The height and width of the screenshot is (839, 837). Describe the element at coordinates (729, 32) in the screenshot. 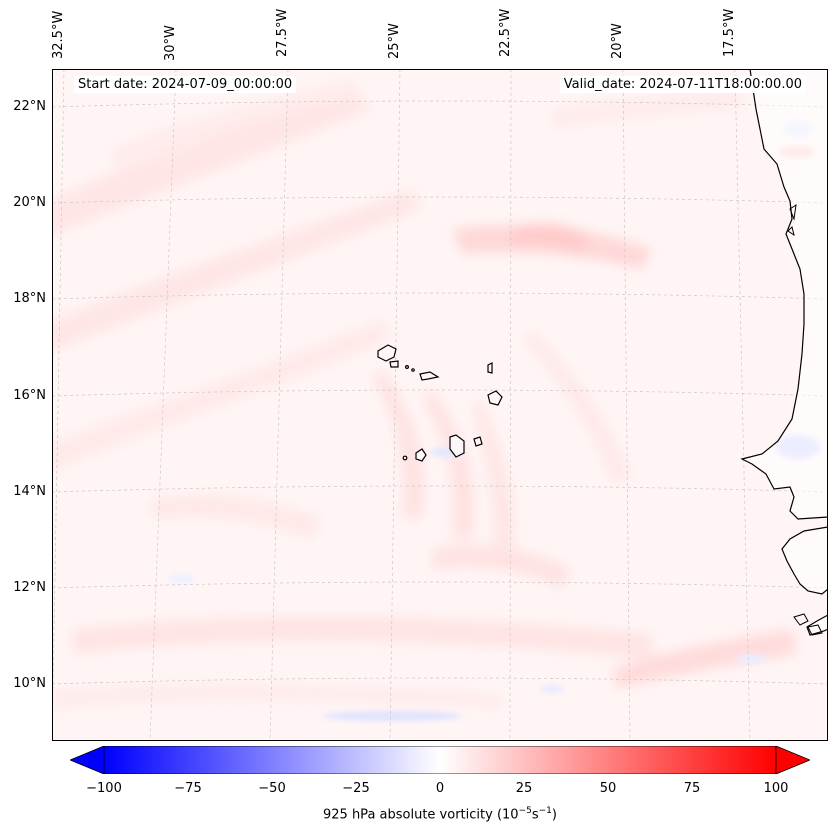

I see `lon-label-17.5W: 17.5°W` at that location.